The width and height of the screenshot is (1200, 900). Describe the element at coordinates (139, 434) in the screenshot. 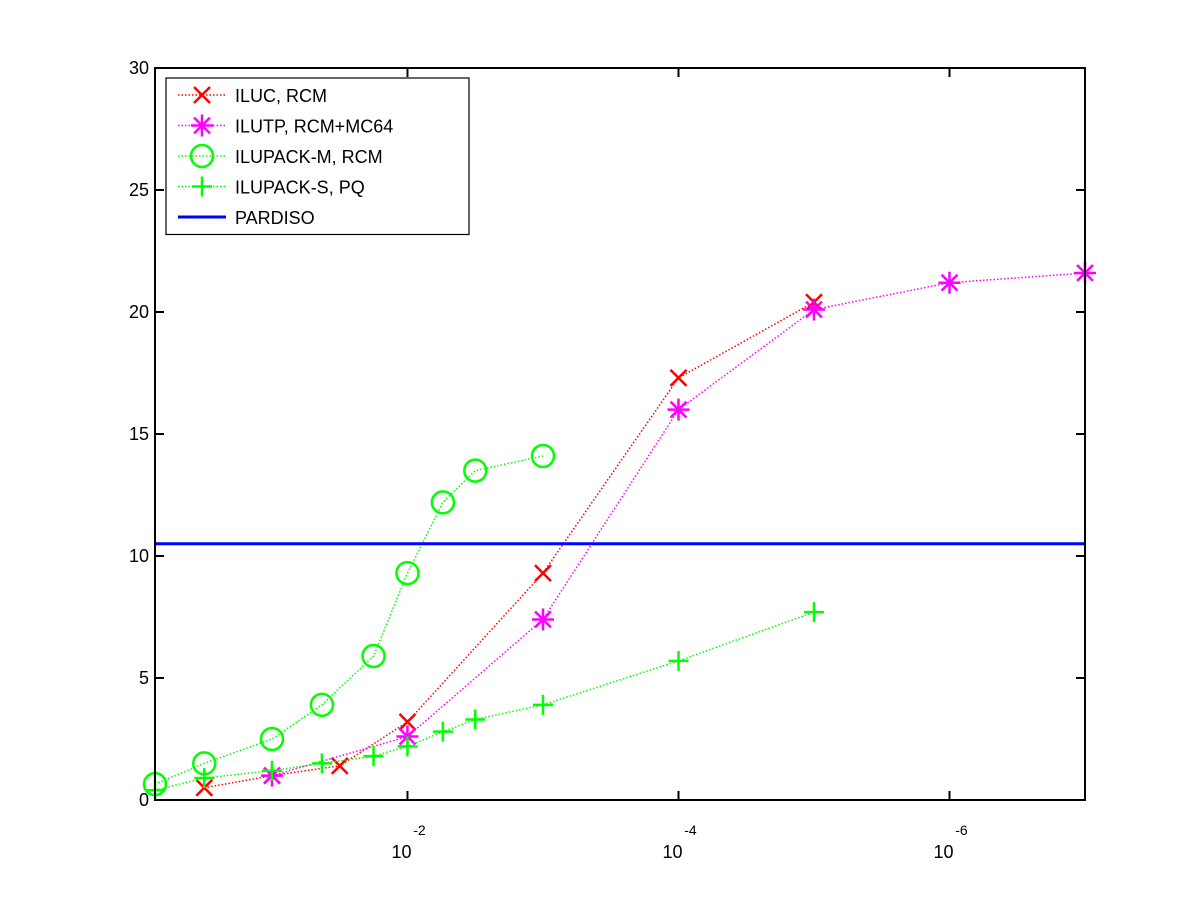

I see `y-tick-label: 15` at that location.